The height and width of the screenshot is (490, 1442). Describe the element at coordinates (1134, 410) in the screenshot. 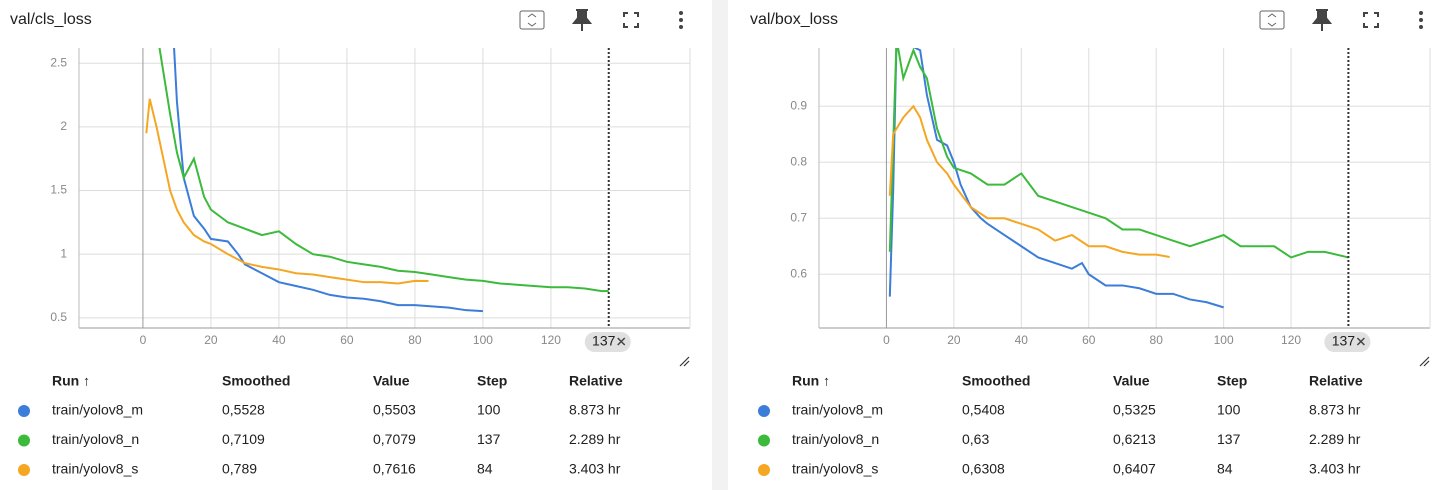

I see `table-cell: 0,5325` at that location.